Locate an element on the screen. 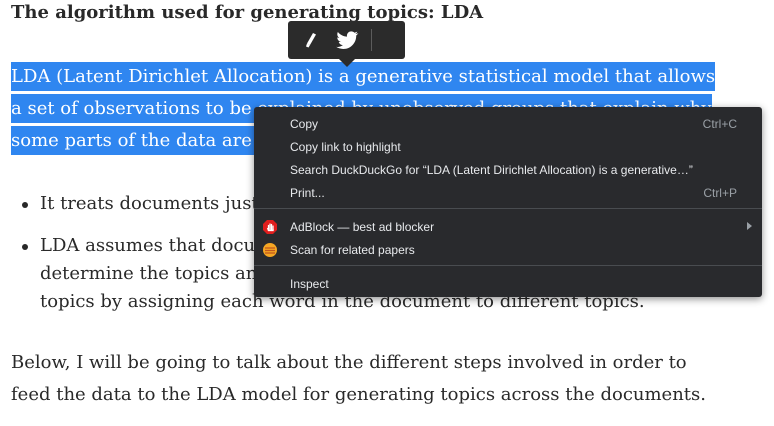 The image size is (774, 426). list-item-continuation: determine the topics and is located at coordinates (154, 273).